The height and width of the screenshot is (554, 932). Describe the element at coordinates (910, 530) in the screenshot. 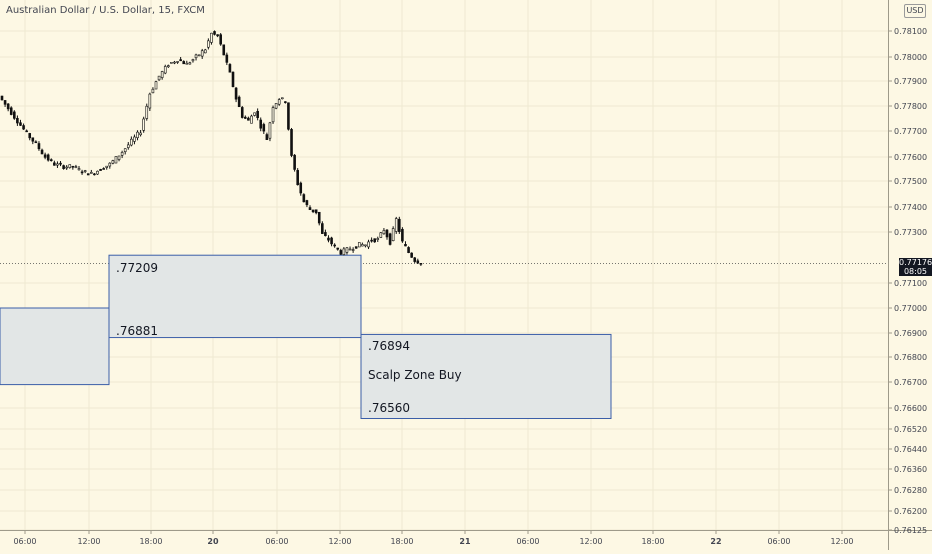

I see `y-tick-label: 0.76125` at that location.